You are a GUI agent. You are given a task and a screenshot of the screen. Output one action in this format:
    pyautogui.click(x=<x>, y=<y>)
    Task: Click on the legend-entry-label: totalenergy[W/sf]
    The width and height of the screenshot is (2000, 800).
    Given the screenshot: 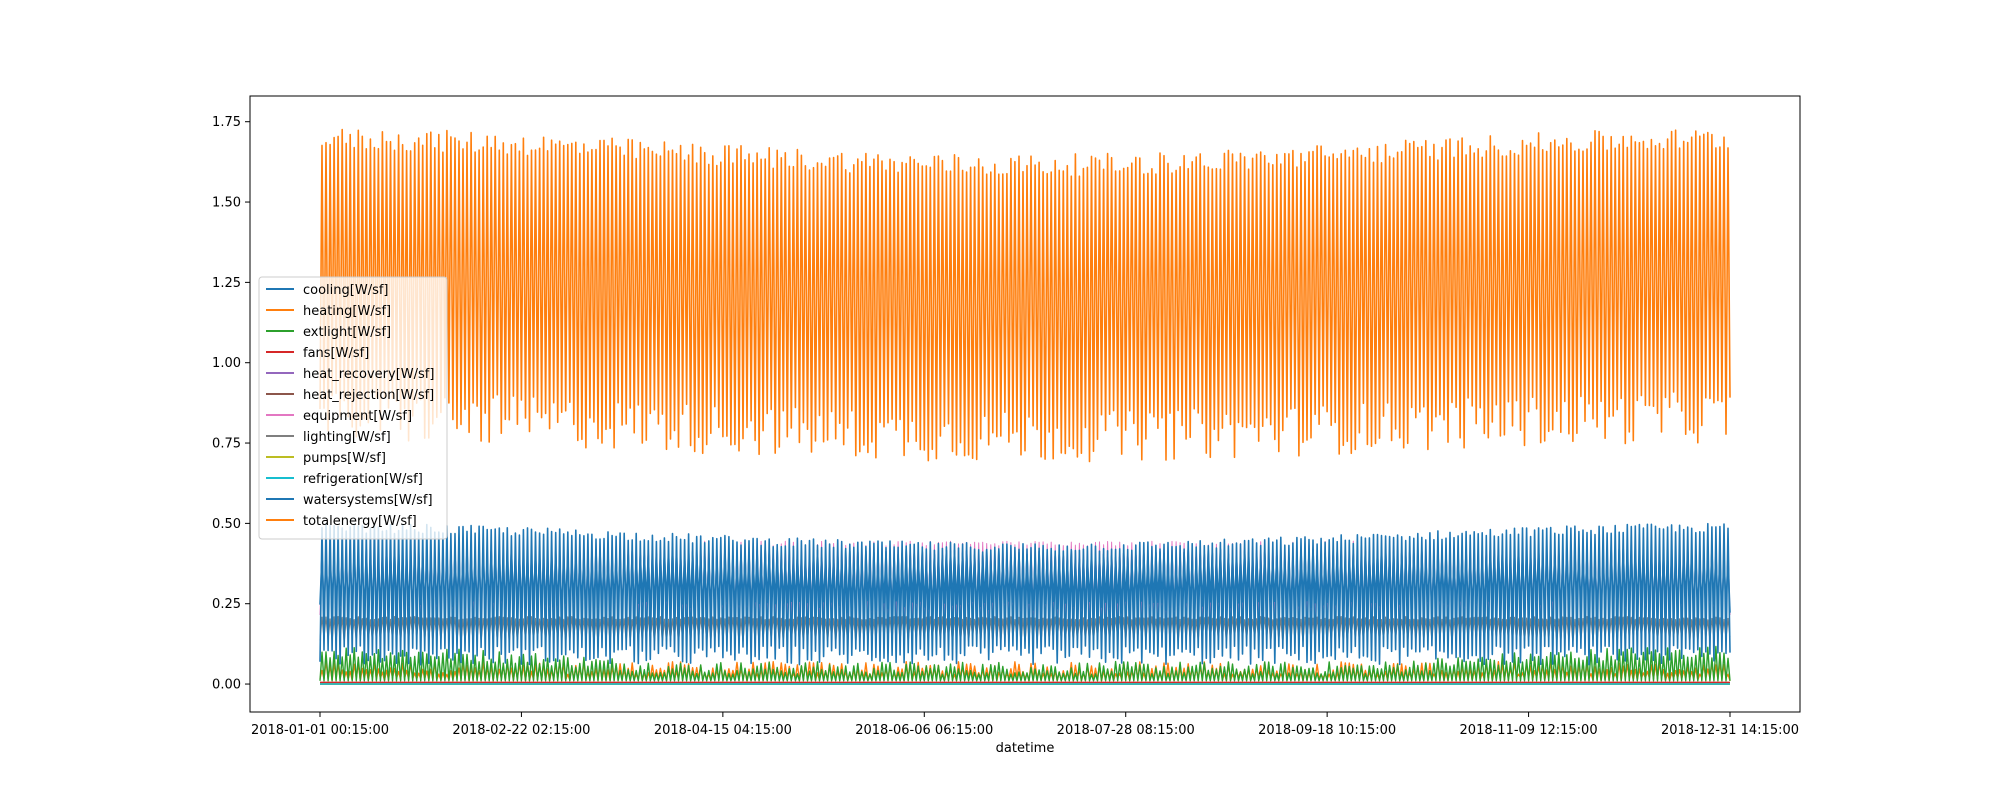 What is the action you would take?
    pyautogui.click(x=360, y=521)
    